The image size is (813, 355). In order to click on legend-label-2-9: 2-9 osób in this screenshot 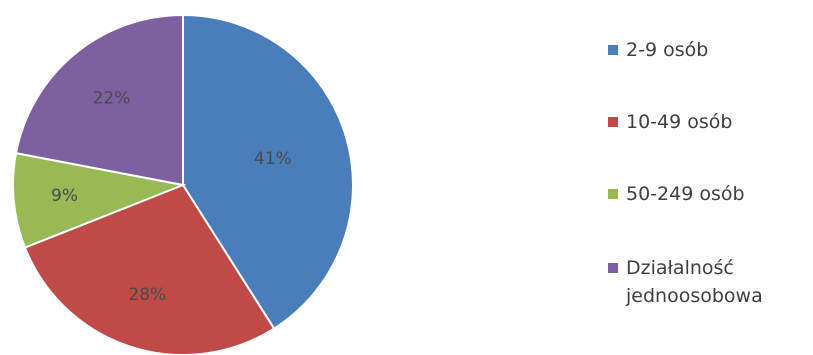, I will do `click(667, 50)`.